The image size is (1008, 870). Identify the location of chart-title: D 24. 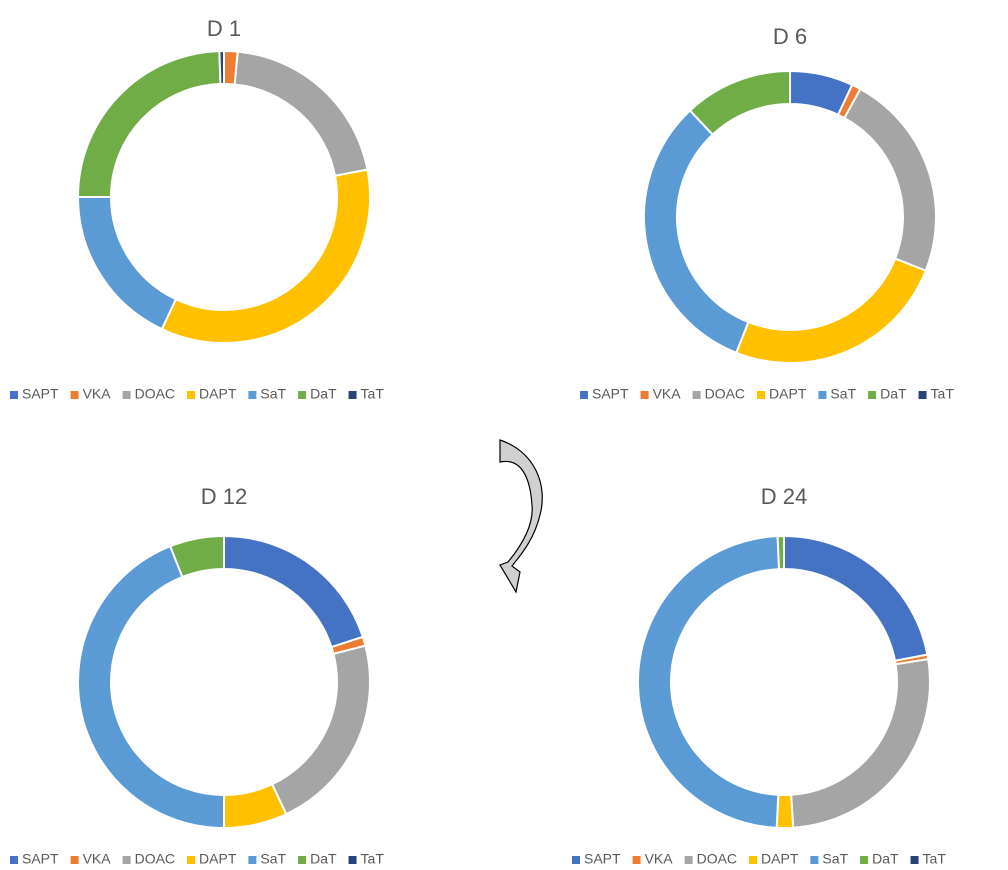
(784, 496).